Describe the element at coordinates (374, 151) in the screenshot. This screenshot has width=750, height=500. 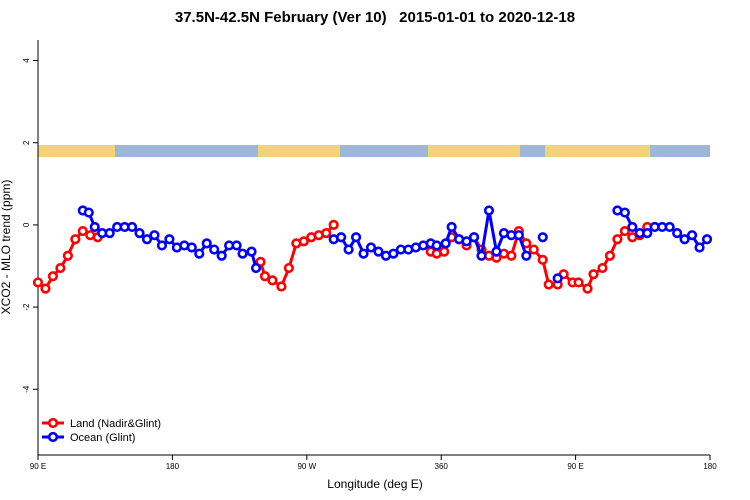
I see `map-strip` at that location.